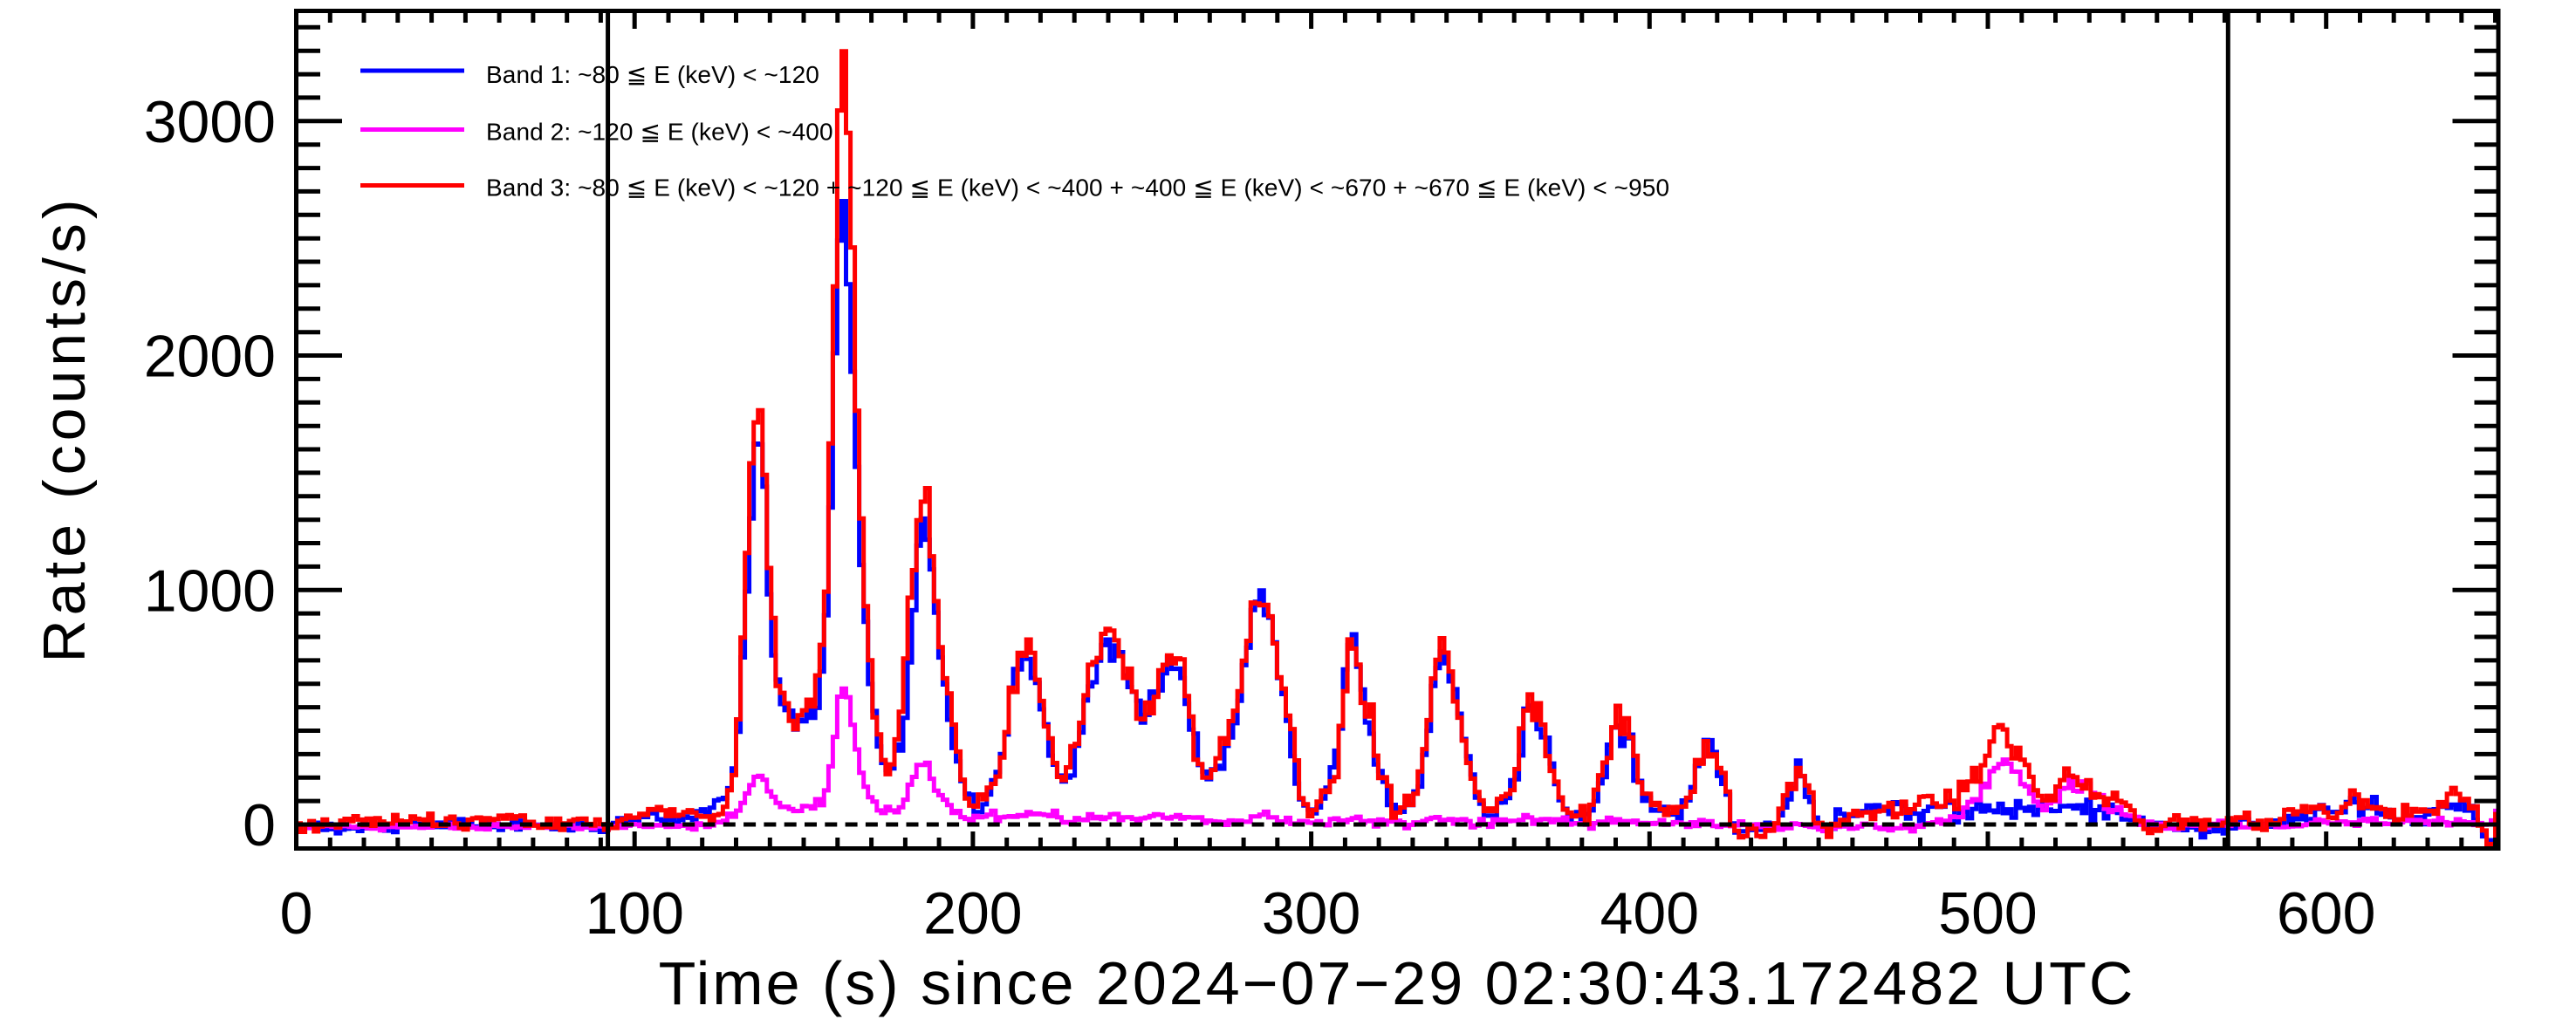 The image size is (2576, 1033). I want to click on svg-text: Band 2: ~120 ≦ E (keV) < ~400, so click(659, 131).